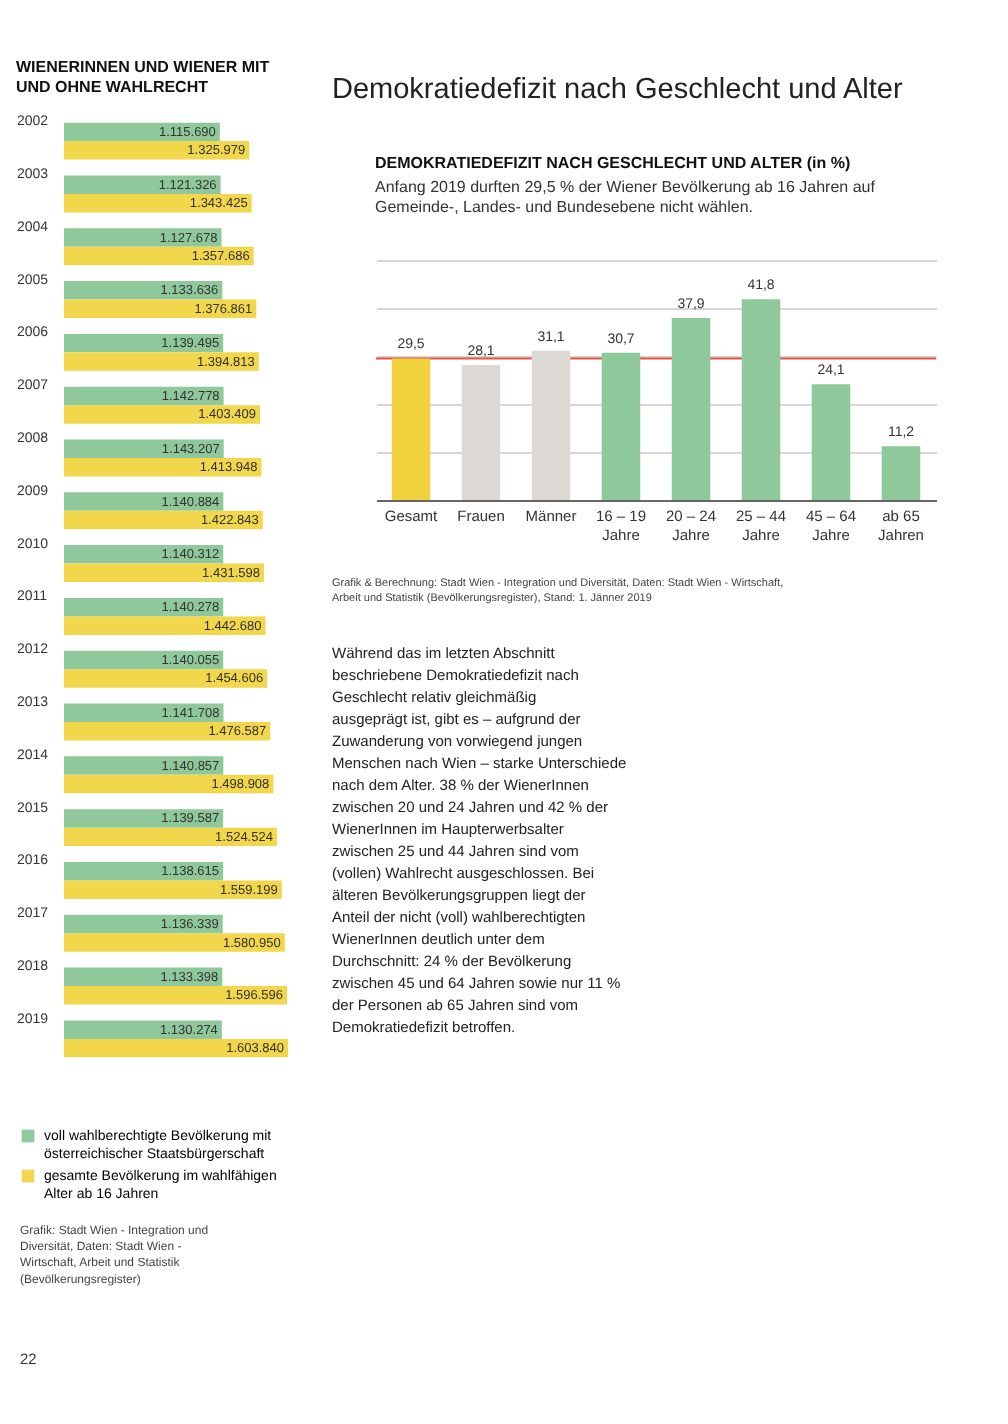 The image size is (1008, 1424). Describe the element at coordinates (626, 197) in the screenshot. I see `chart-subtitle: Anfang 2019 durften 29,5 % der Wiener Bevölkerung ab 16 Jahren auf Gemeinde-, Landes- und Bundesebene nicht wählen.` at that location.